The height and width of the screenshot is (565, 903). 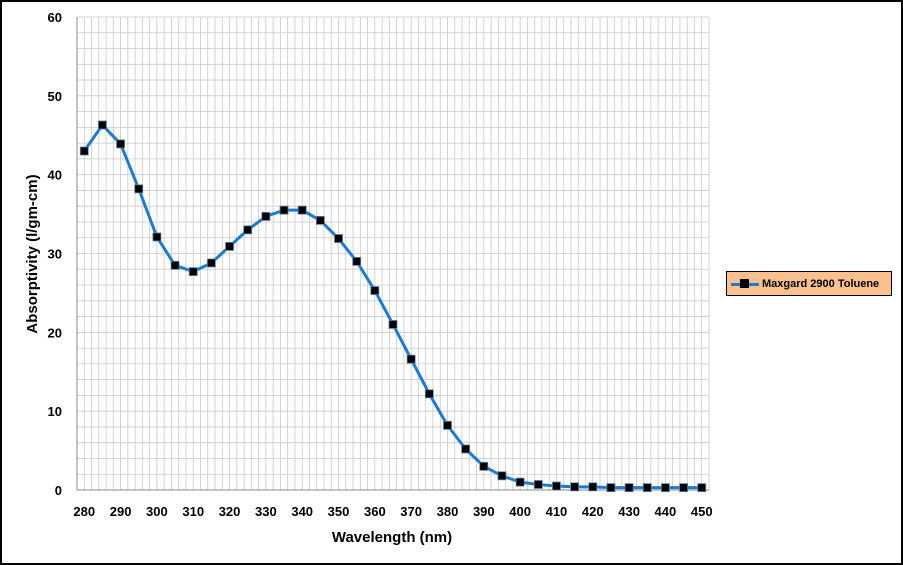 What do you see at coordinates (629, 511) in the screenshot?
I see `x-tick-label: 430` at bounding box center [629, 511].